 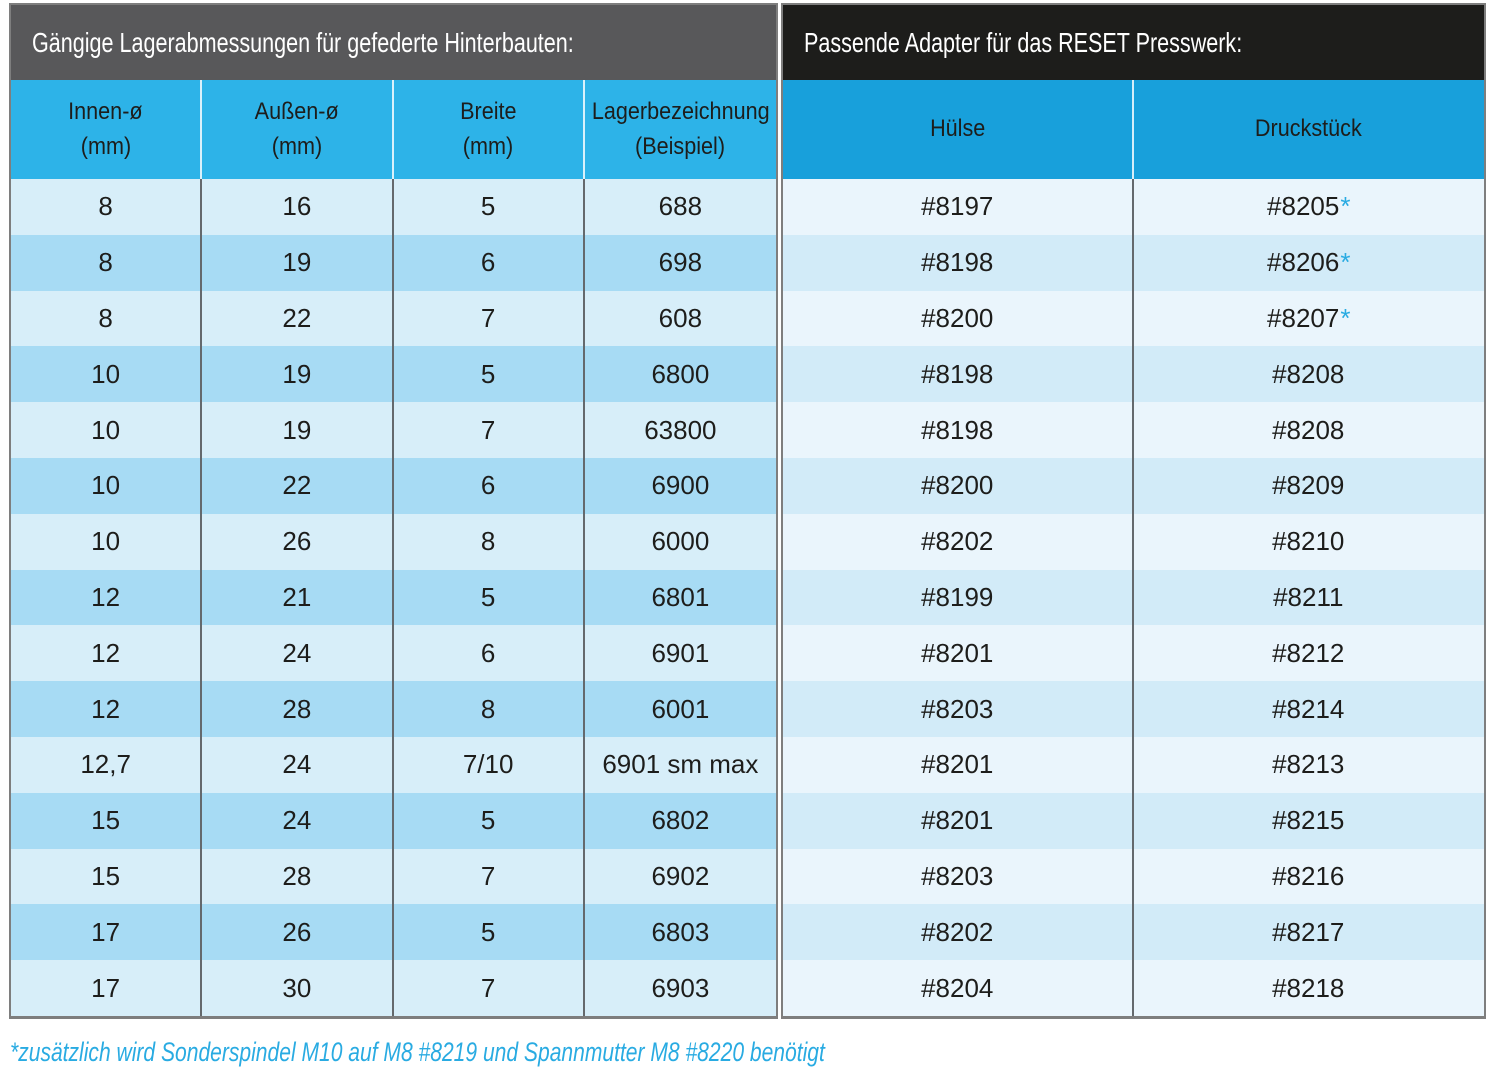 What do you see at coordinates (1308, 596) in the screenshot?
I see `druckstueck-value: #8211` at bounding box center [1308, 596].